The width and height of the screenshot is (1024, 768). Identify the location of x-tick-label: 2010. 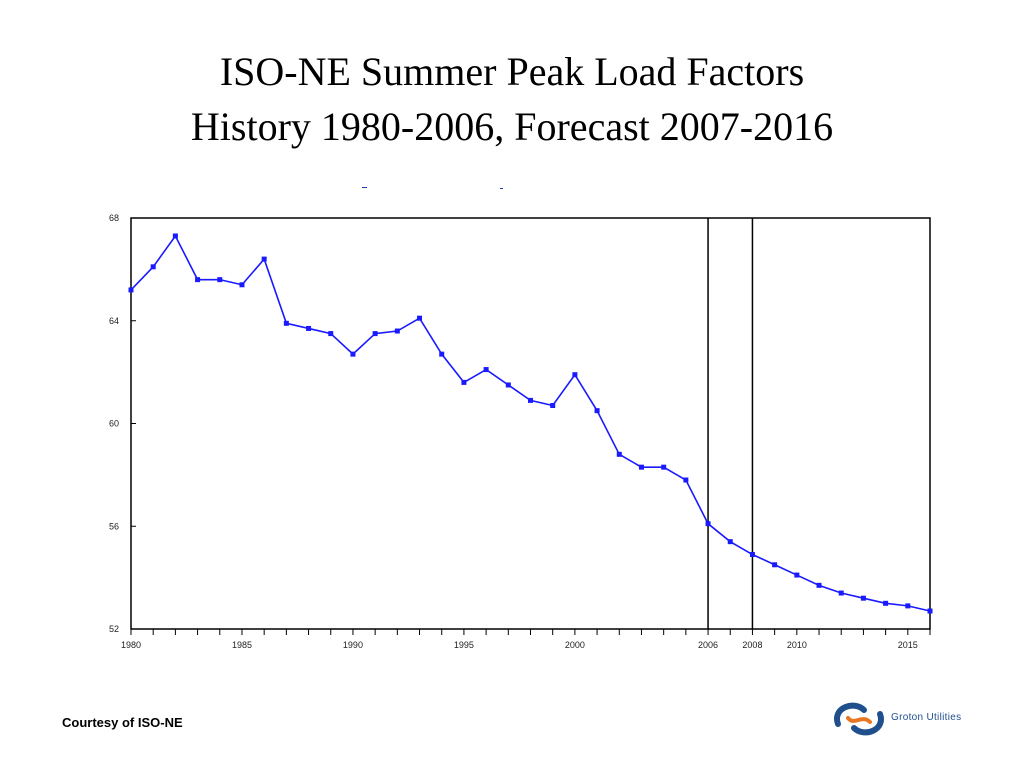
(797, 645).